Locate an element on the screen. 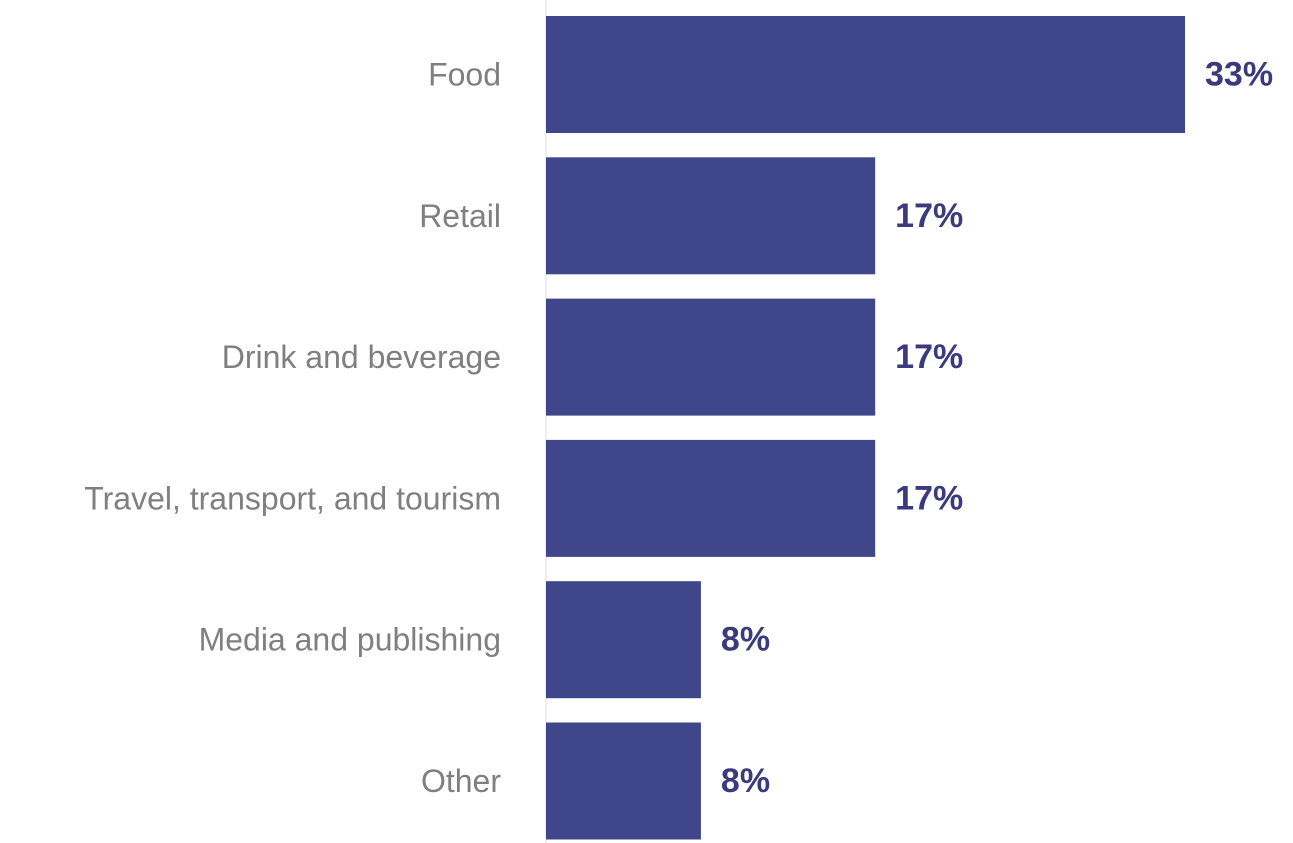 Image resolution: width=1293 pixels, height=843 pixels. value-label-3: 17% is located at coordinates (929, 498).